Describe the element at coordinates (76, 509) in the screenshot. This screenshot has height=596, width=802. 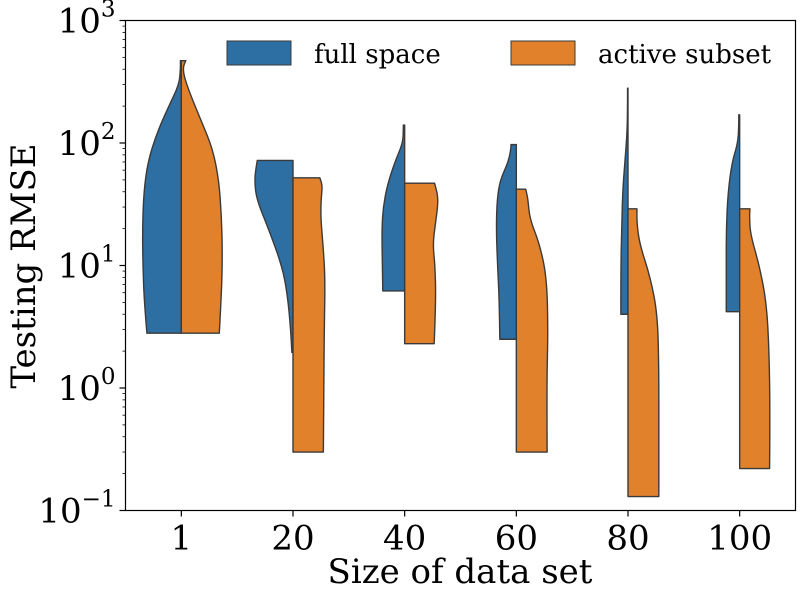
I see `y-tick-label: 10⁻¹` at that location.